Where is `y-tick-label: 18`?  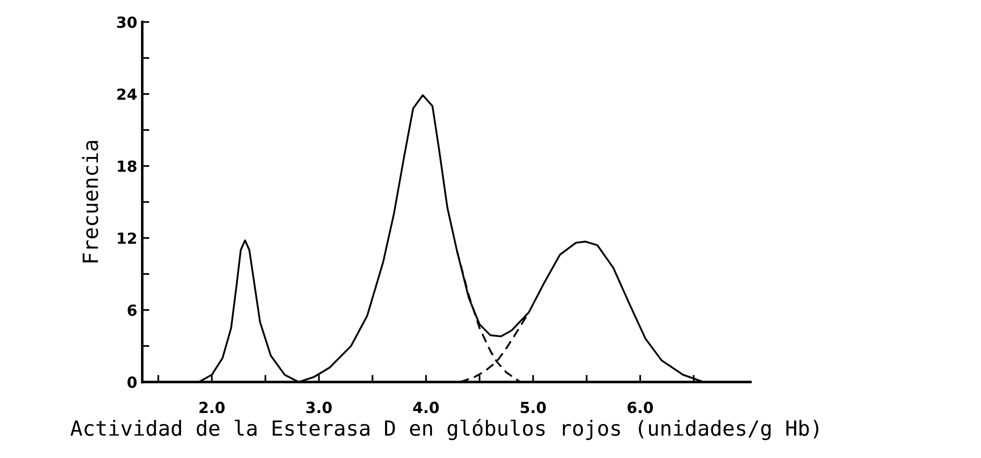 y-tick-label: 18 is located at coordinates (127, 166).